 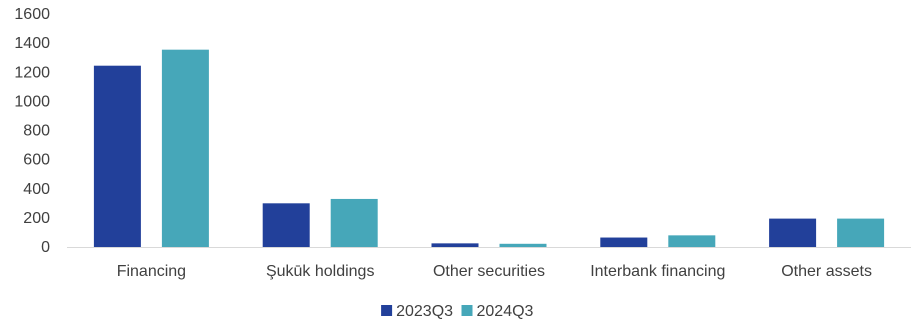 I want to click on y-tick-label: 800, so click(x=36, y=131).